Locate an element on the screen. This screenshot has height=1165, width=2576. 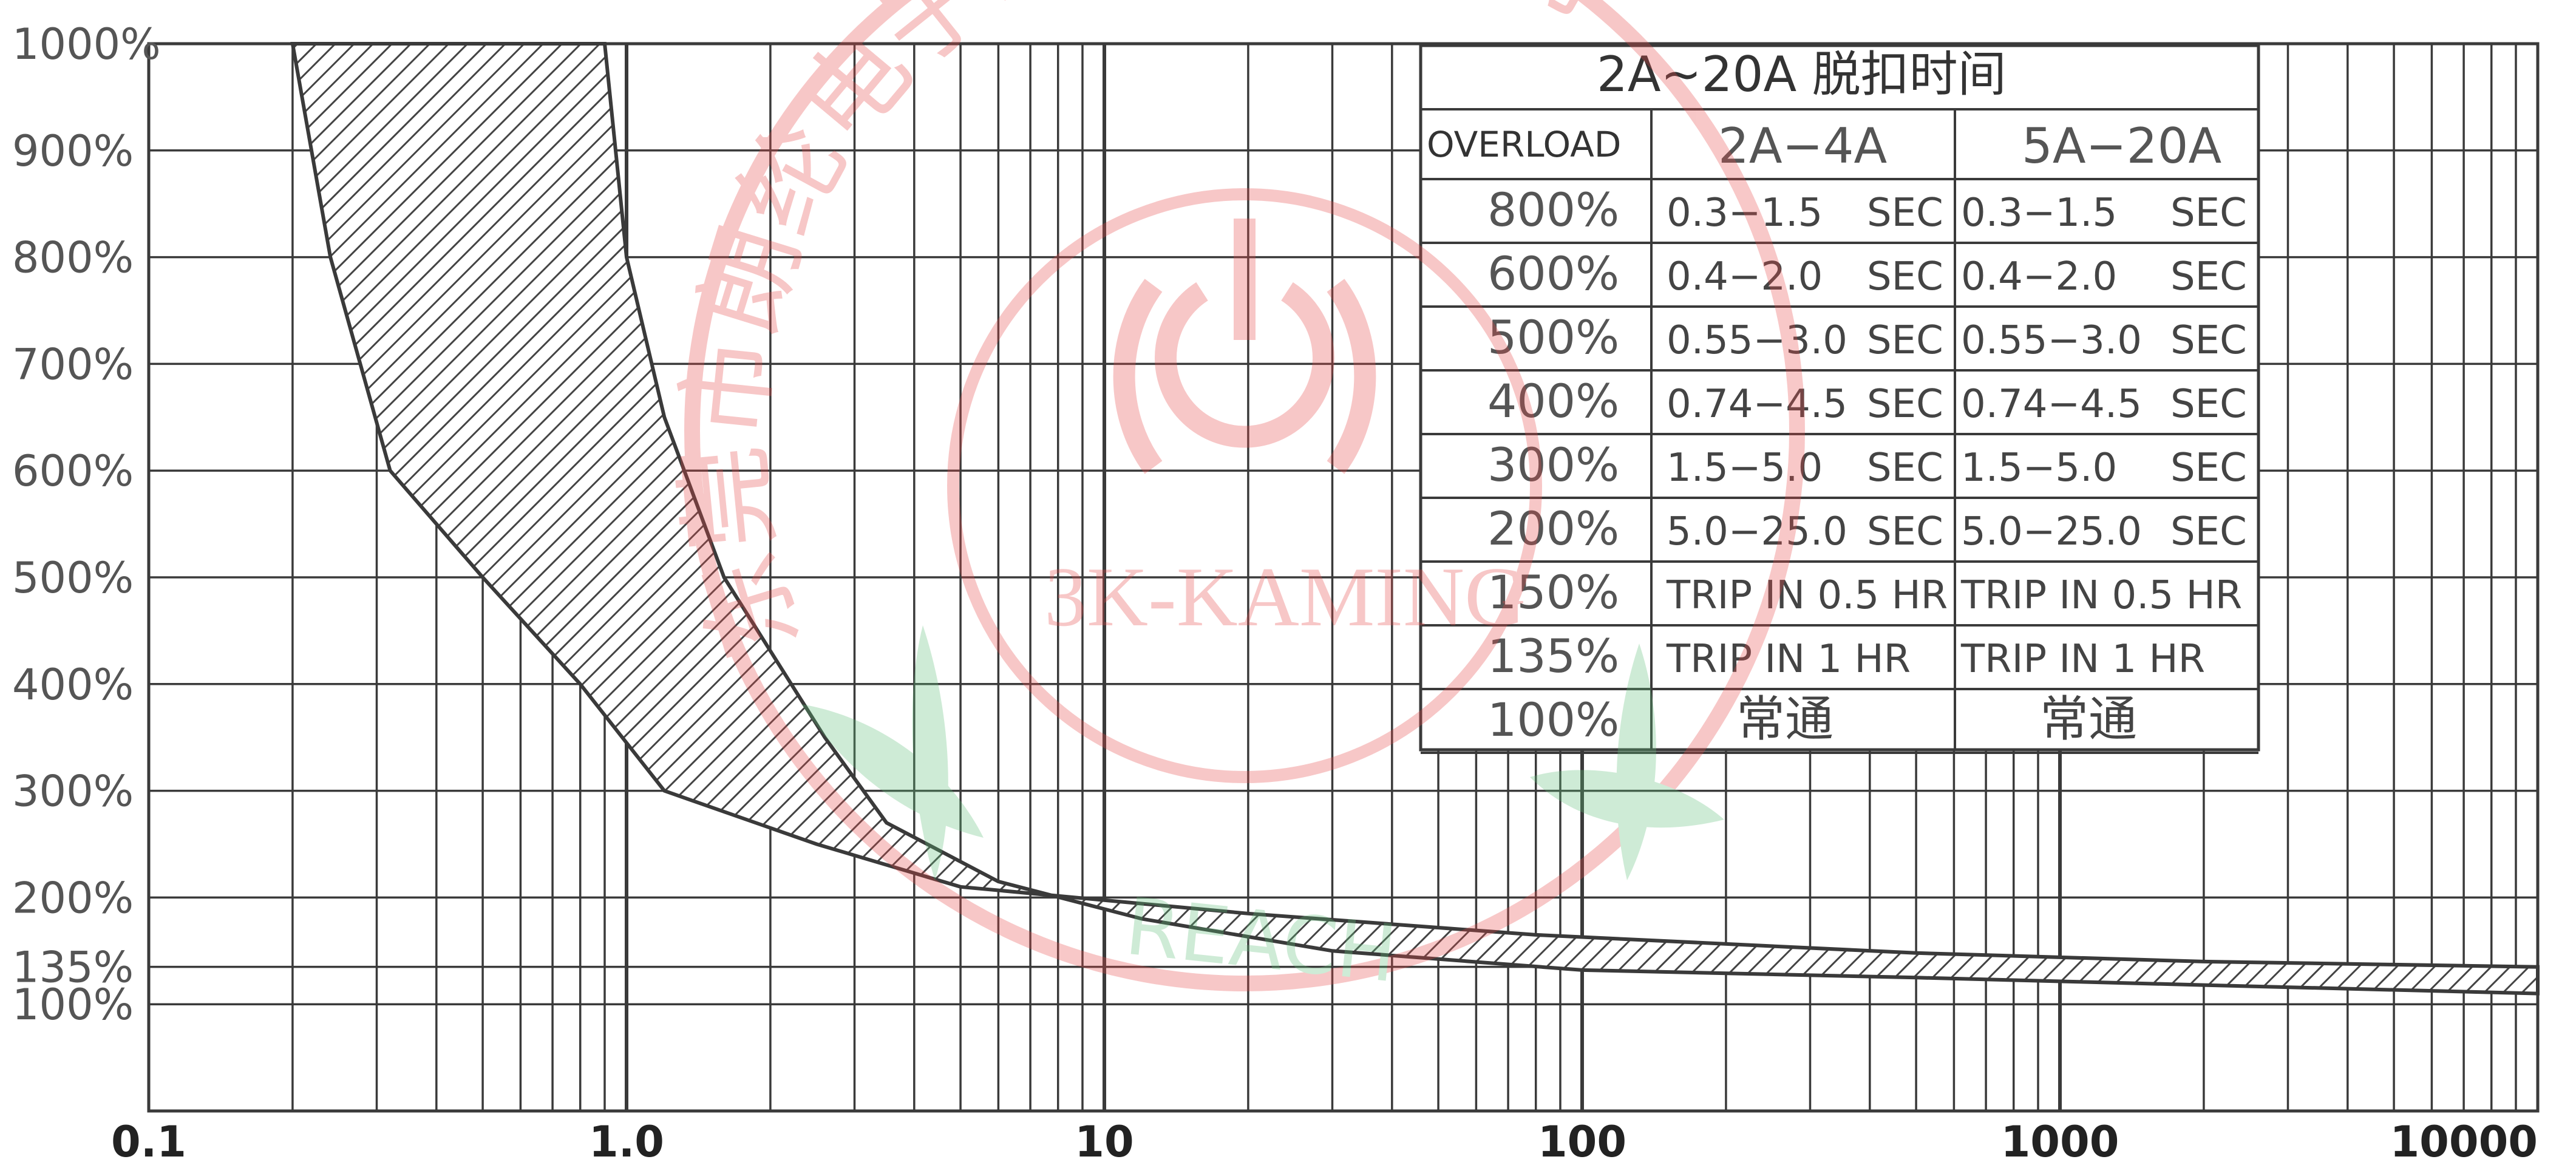
table-overload-cell: 400% is located at coordinates (1553, 401).